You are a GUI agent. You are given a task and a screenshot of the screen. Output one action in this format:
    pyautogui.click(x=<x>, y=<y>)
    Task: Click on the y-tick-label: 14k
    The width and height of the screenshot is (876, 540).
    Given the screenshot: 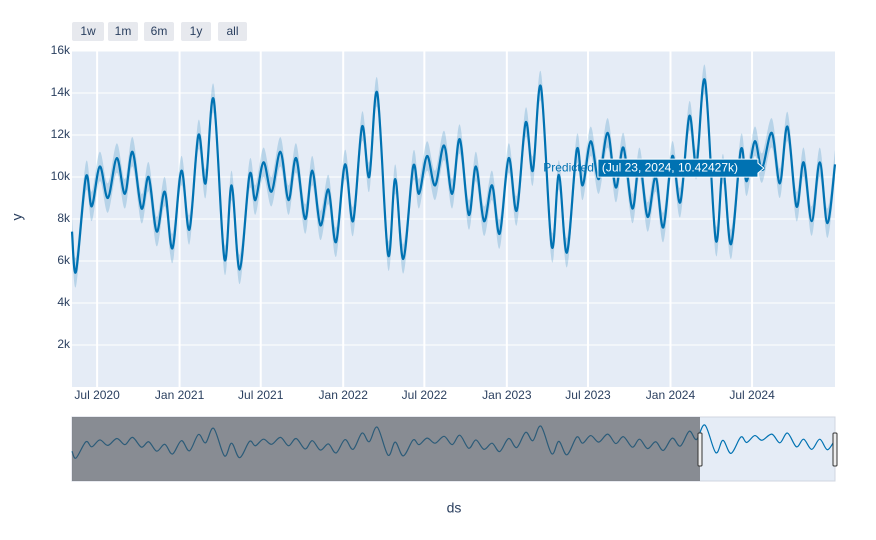 What is the action you would take?
    pyautogui.click(x=61, y=92)
    